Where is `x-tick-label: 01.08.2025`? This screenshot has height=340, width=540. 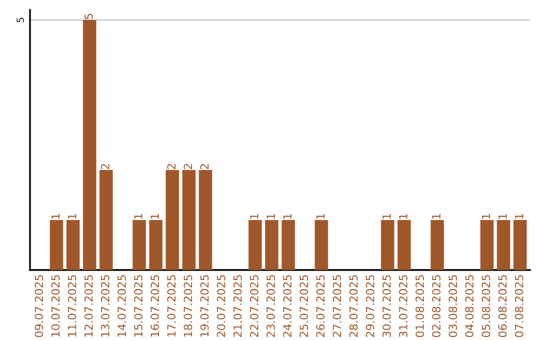
x-tick-label: 01.08.2025 is located at coordinates (420, 306).